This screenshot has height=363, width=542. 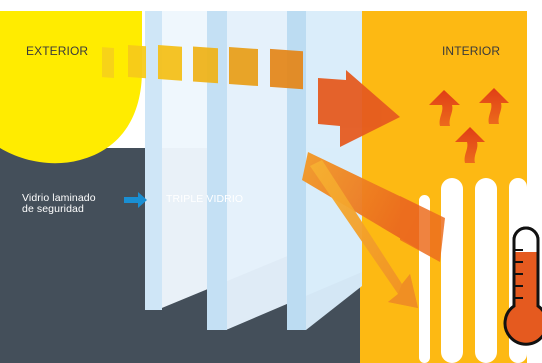 I want to click on laminated-glass-label-line2: de seguridad, so click(x=53, y=209).